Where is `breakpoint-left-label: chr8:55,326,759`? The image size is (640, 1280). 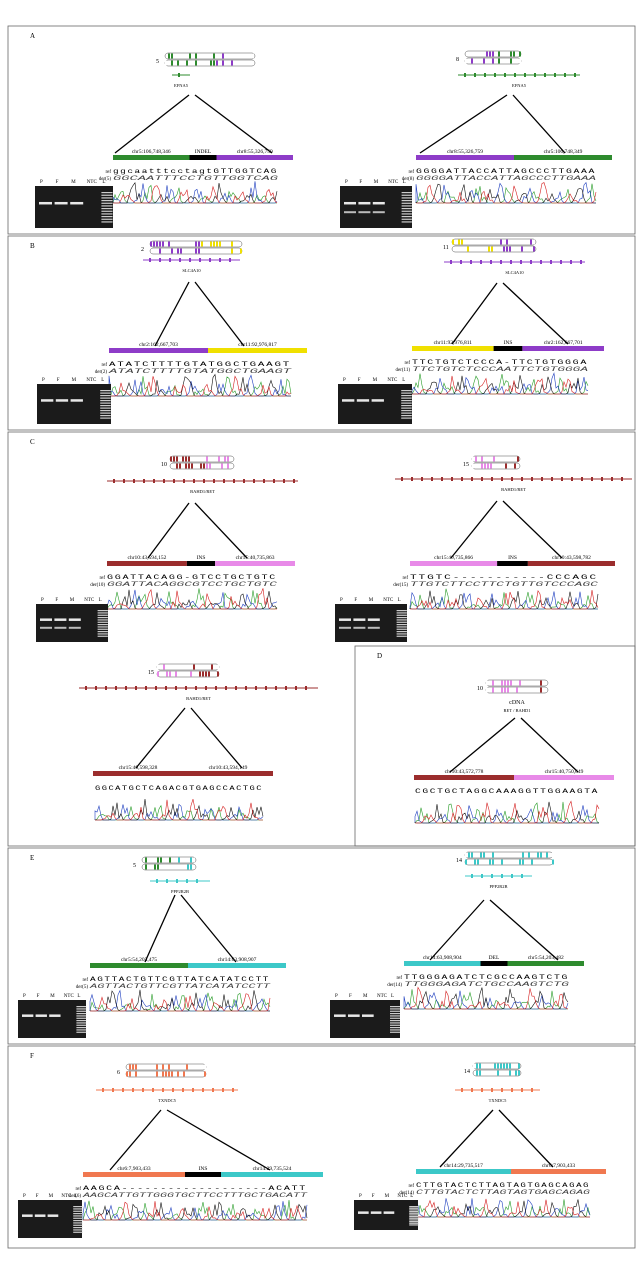 breakpoint-left-label: chr8:55,326,759 is located at coordinates (465, 152).